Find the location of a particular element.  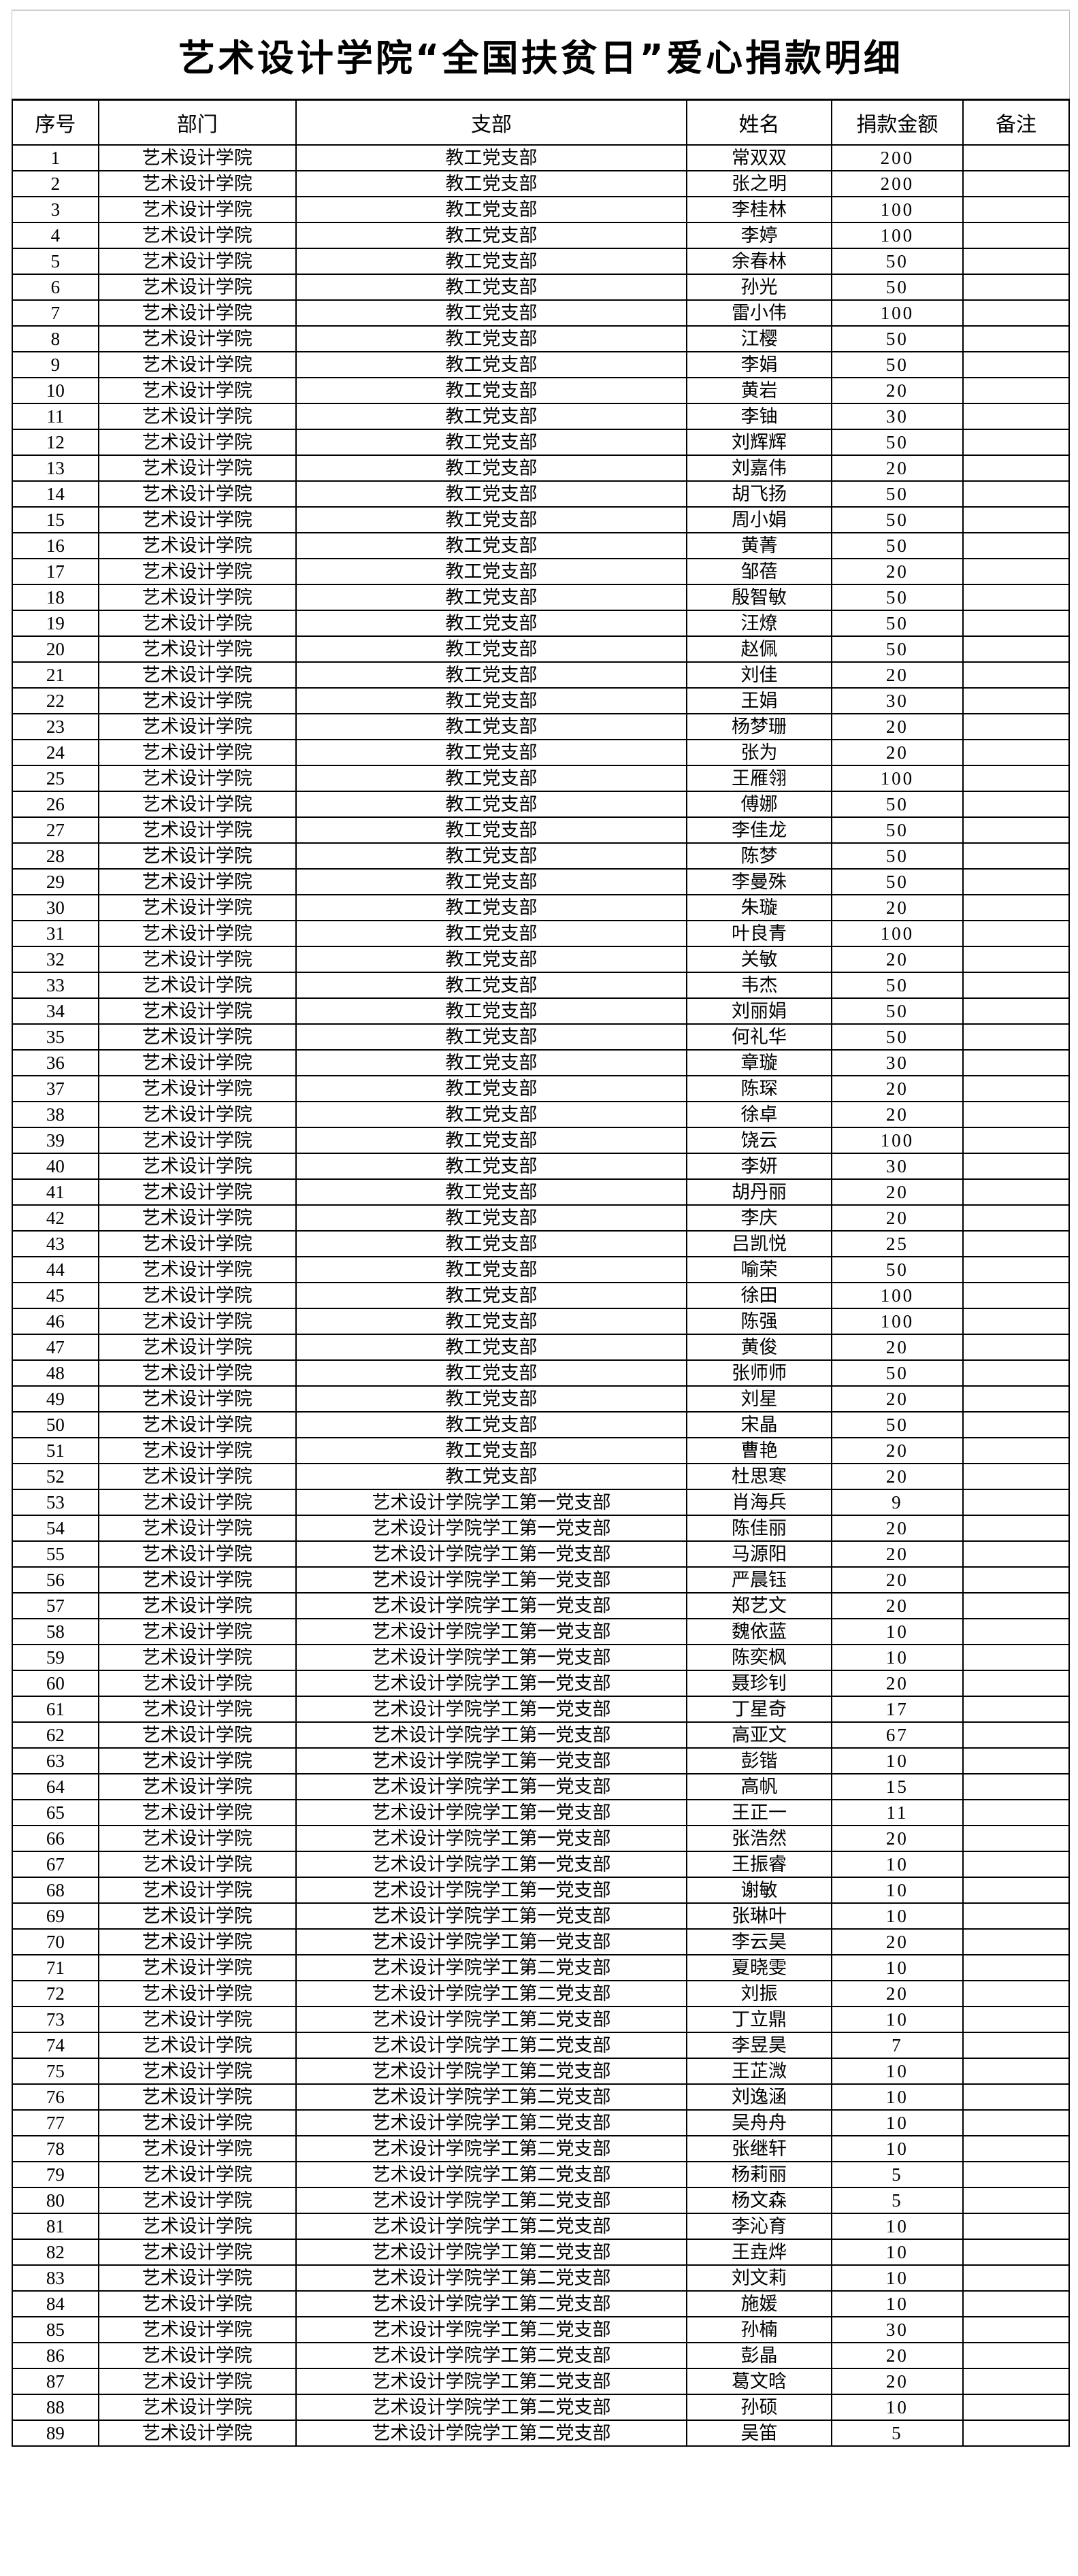

cell-name: 张之明 is located at coordinates (759, 184).